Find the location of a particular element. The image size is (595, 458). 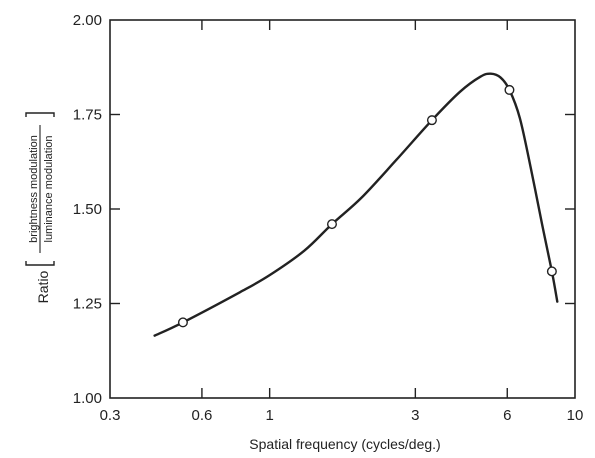

y-tick-label: 1.50 is located at coordinates (87, 209).